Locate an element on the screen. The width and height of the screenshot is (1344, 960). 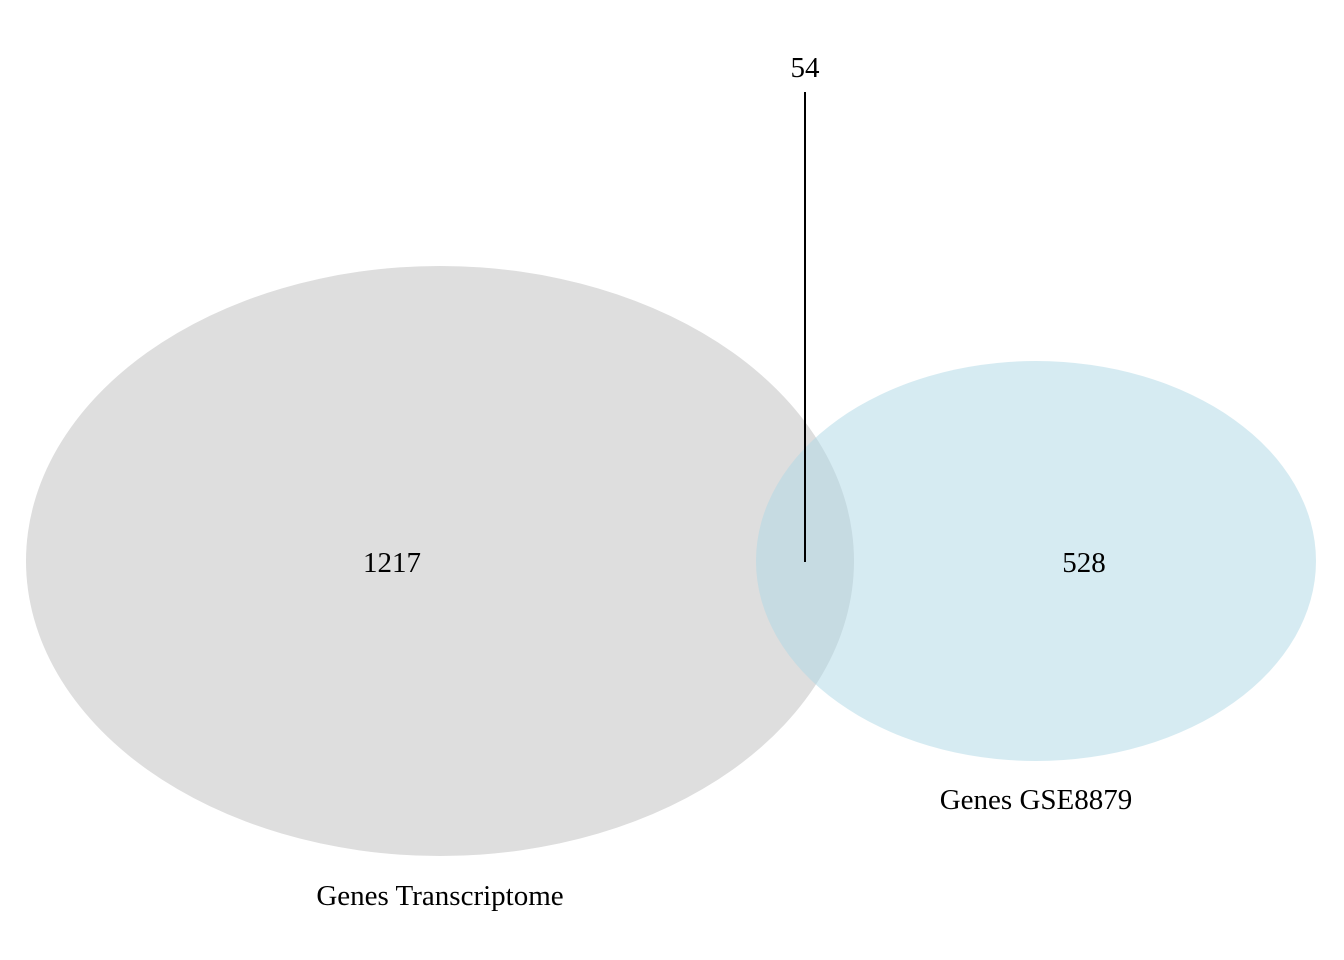
set-transcriptome-count: 1217 is located at coordinates (392, 563).